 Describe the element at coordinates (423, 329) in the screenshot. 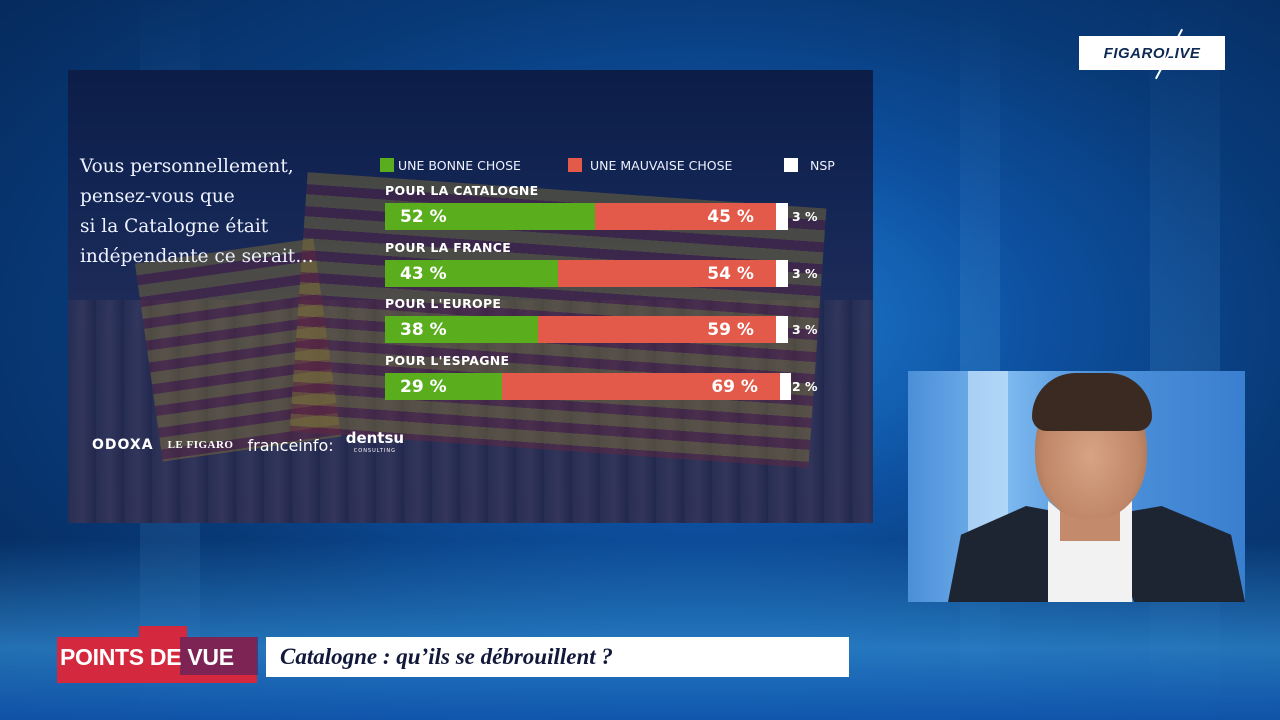

I see `data-label: 38 %` at that location.